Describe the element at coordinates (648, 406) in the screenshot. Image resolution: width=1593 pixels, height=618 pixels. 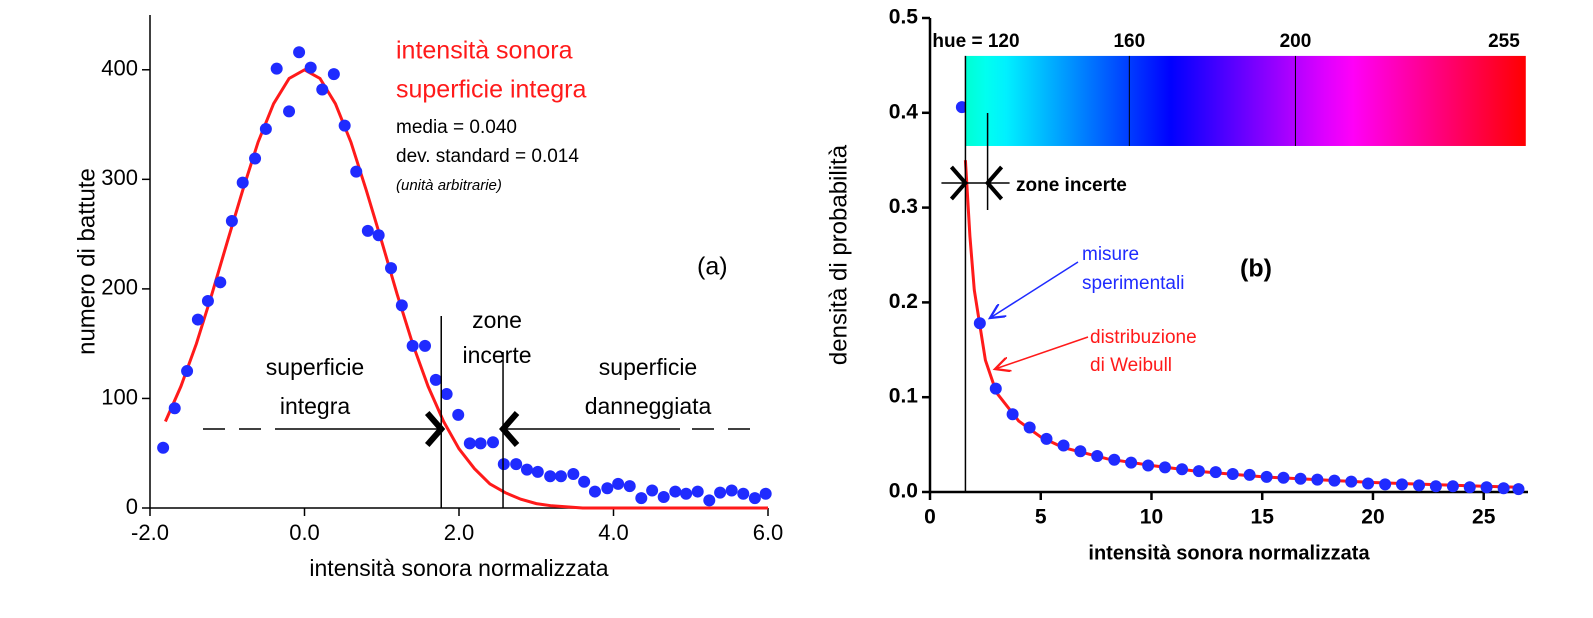
I see `region-label: danneggiata` at that location.